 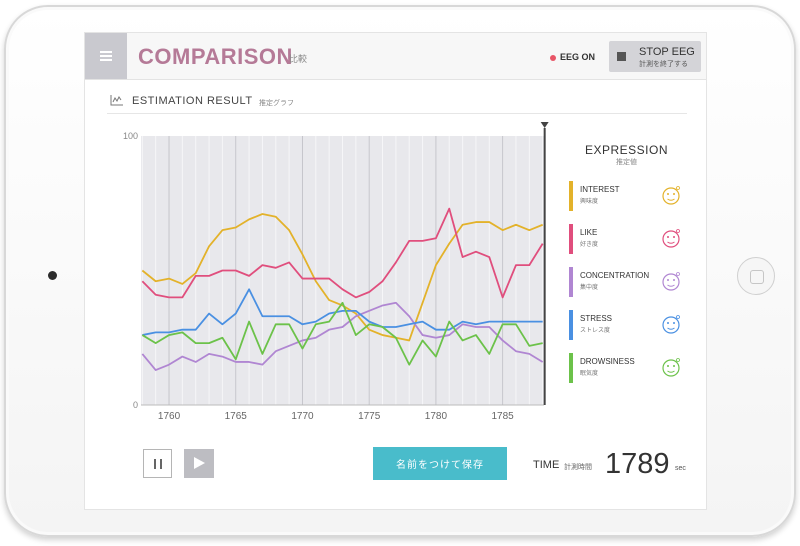 I want to click on expression-label: LIKE, so click(x=589, y=232).